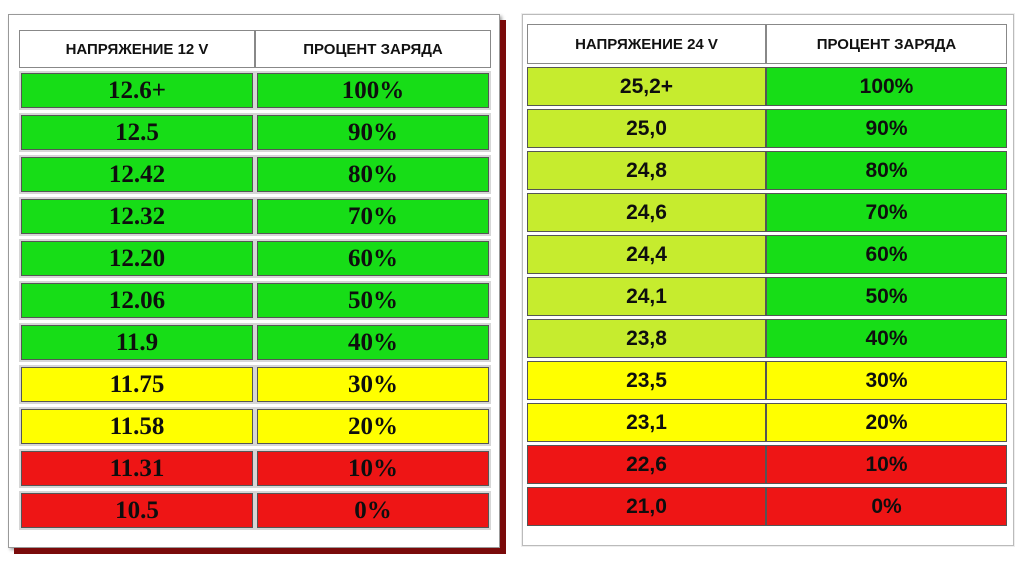  What do you see at coordinates (137, 49) in the screenshot?
I see `column-header-voltage: НАПРЯЖЕНИЕ 12 V` at bounding box center [137, 49].